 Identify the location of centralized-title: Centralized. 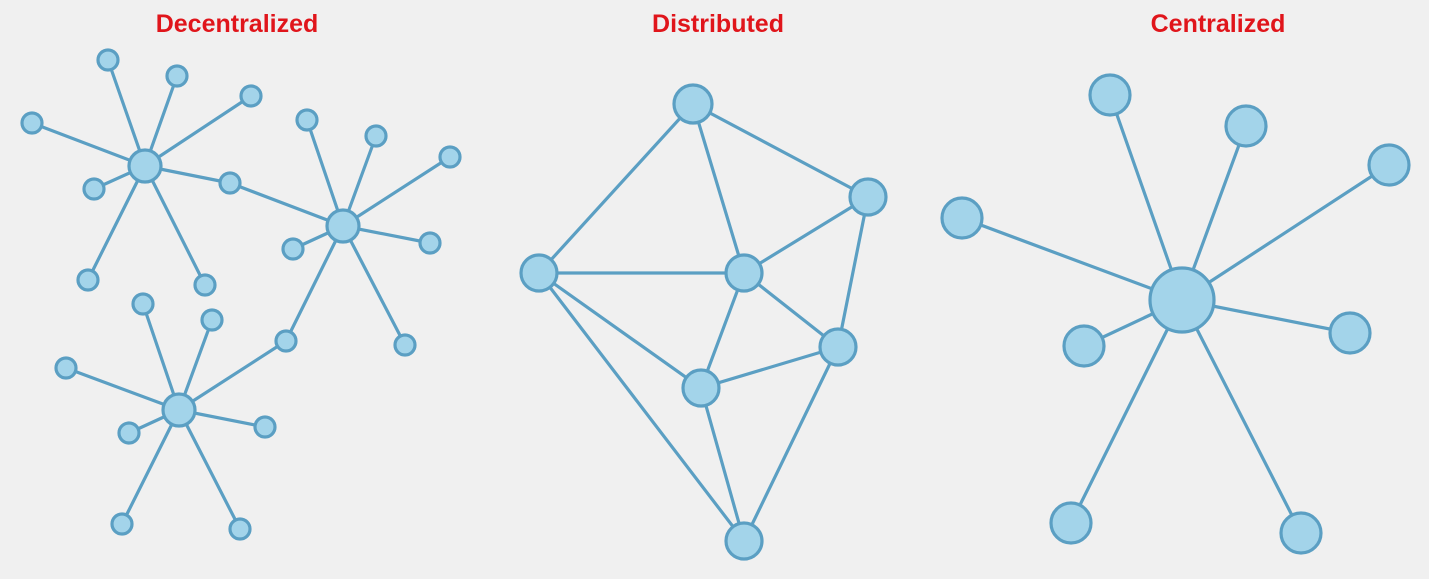
(1218, 24).